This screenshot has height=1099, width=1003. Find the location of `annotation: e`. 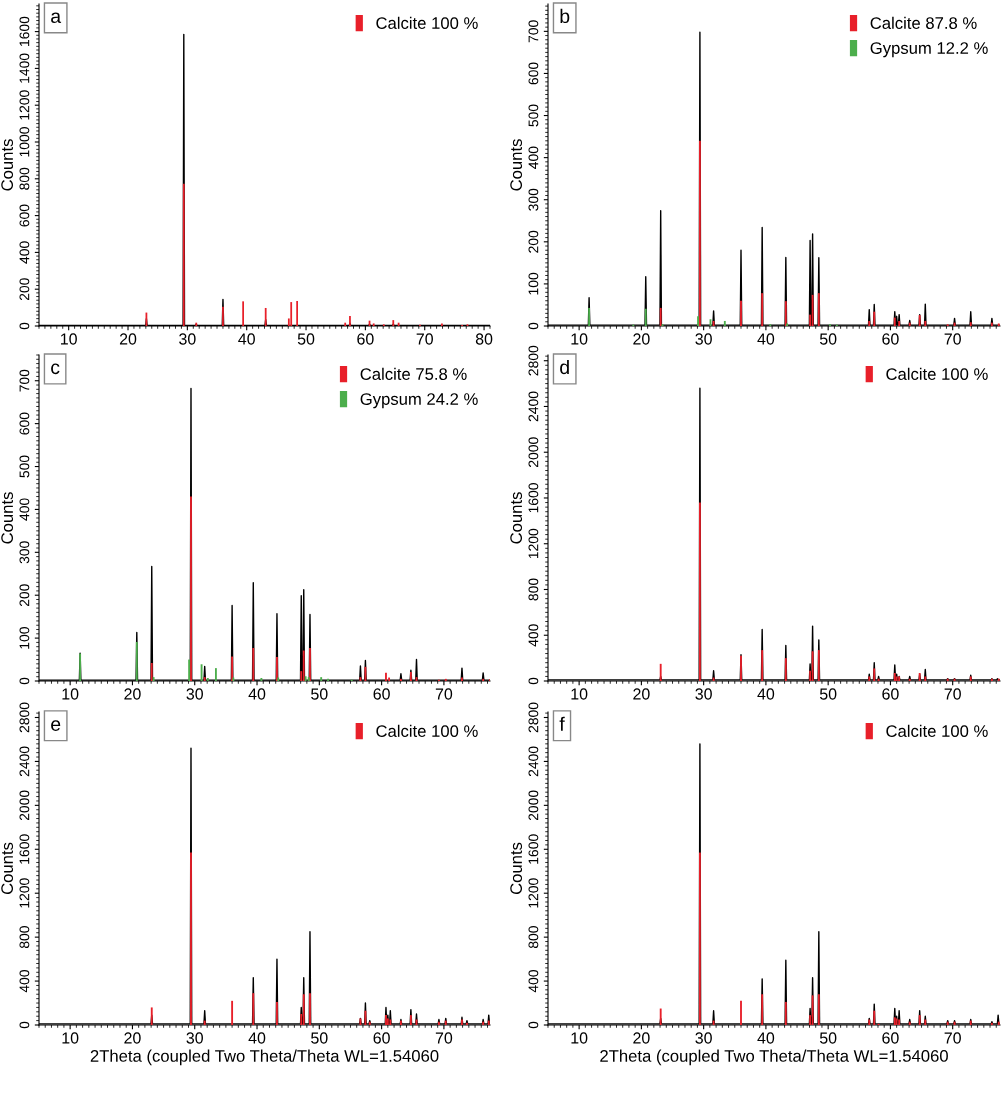

annotation: e is located at coordinates (56, 725).